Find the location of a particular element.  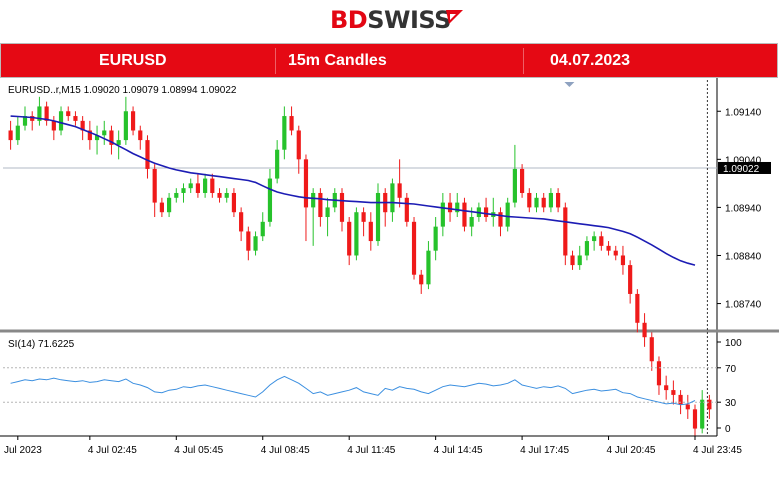

price-tick-label: 1.08740 is located at coordinates (743, 305).